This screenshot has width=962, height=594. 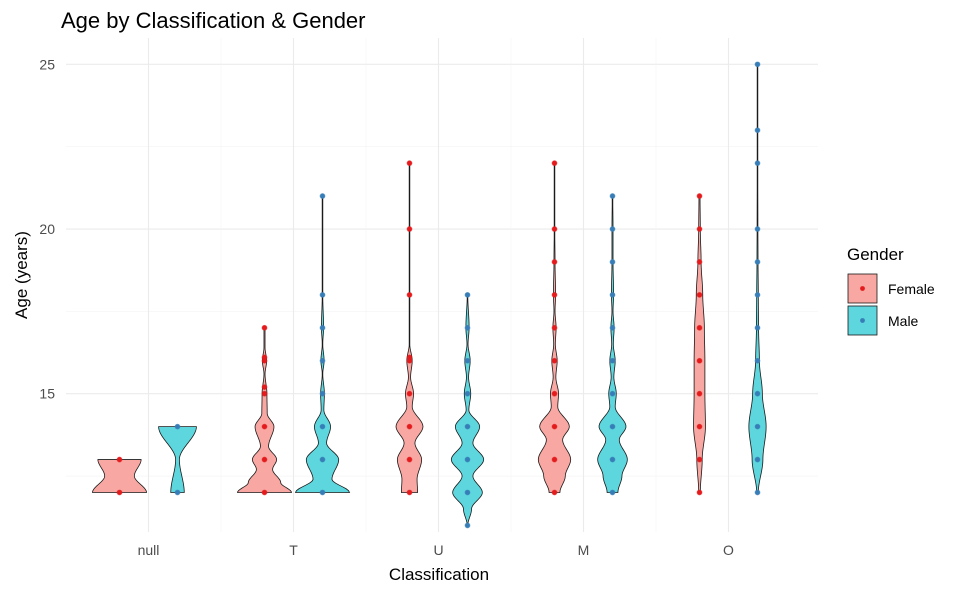 I want to click on legend-point-male, so click(x=862, y=320).